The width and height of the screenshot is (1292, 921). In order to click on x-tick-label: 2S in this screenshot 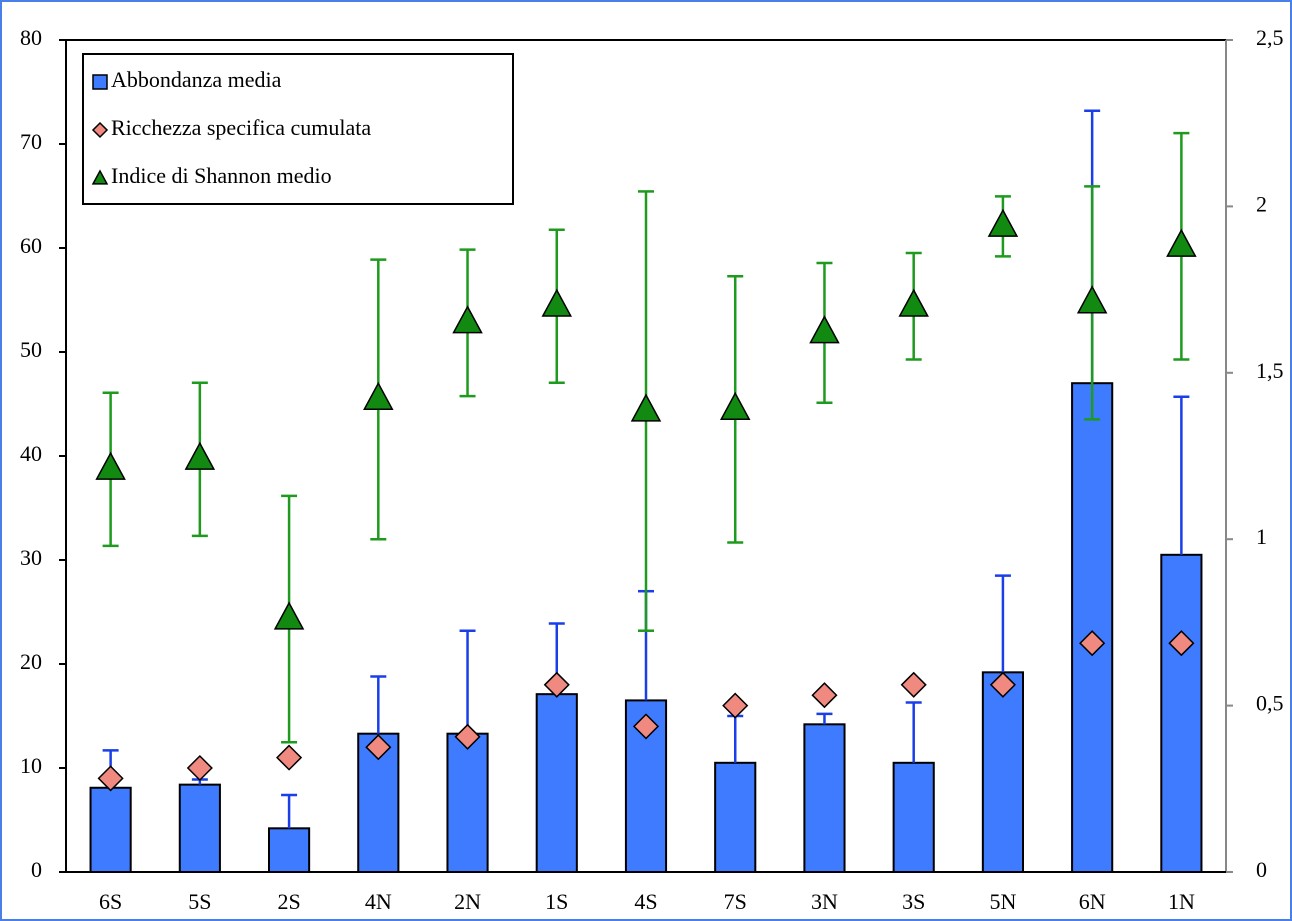, I will do `click(288, 901)`.